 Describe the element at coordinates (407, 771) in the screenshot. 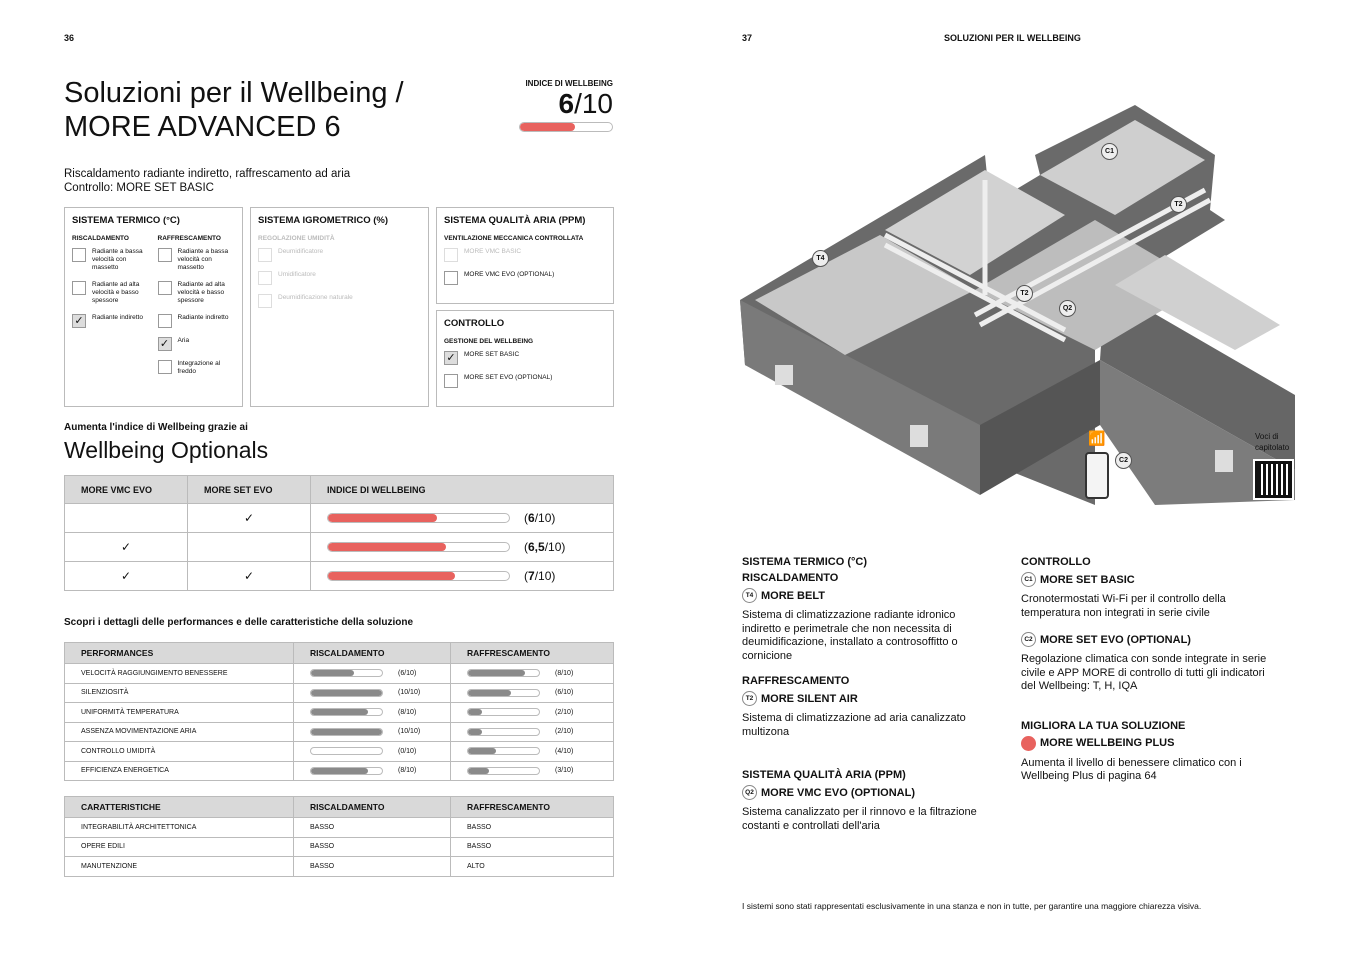

I see `score-text: (8/10)` at that location.